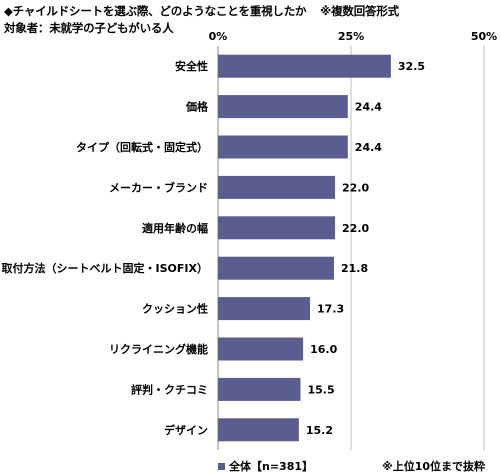 This screenshot has width=500, height=474. Describe the element at coordinates (191, 66) in the screenshot. I see `category-label: 安全性` at that location.